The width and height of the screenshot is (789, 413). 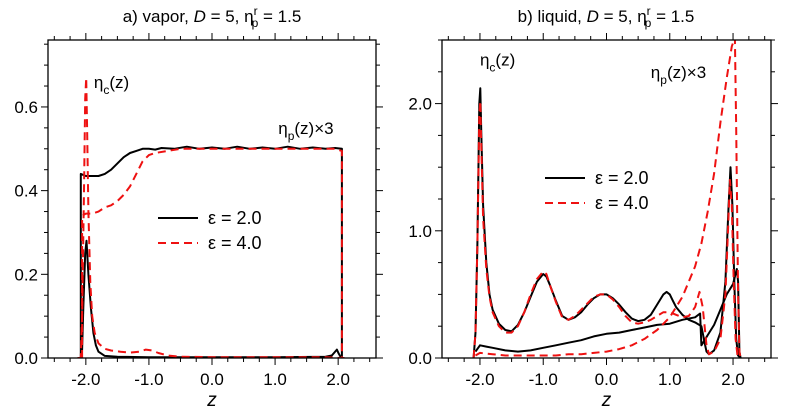 I want to click on y-tick-label: 0.2, so click(x=26, y=274).